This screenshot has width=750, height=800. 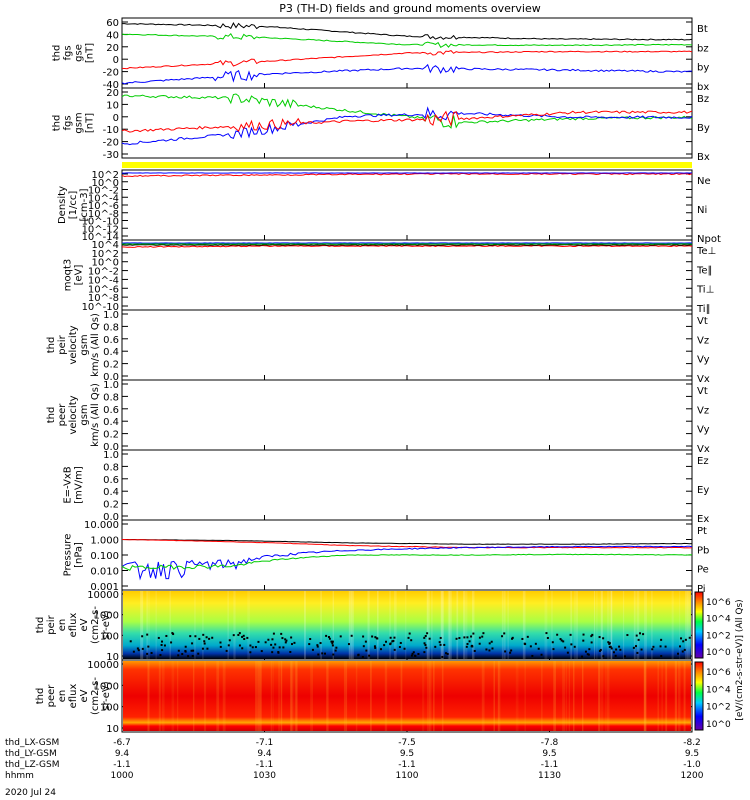 I want to click on legend-Pi: Pi, so click(x=701, y=589).